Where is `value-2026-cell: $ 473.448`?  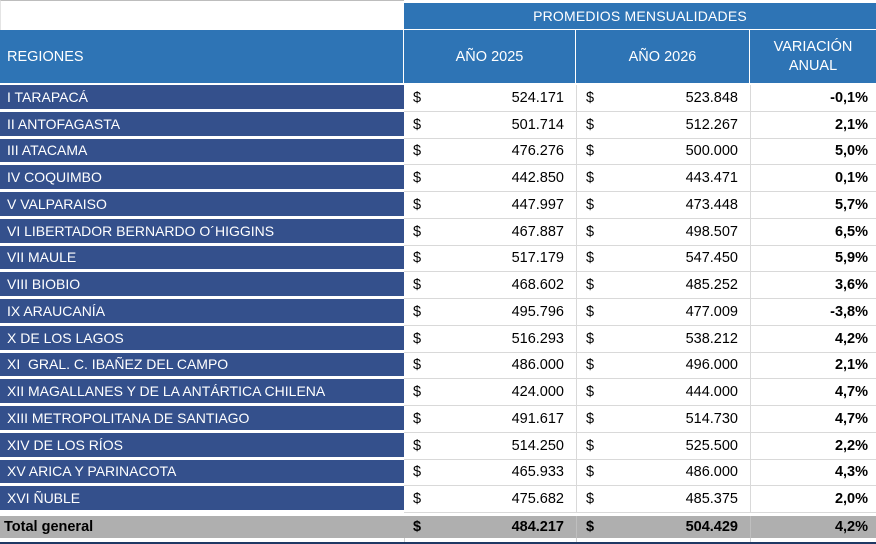
value-2026-cell: $ 473.448 is located at coordinates (663, 205).